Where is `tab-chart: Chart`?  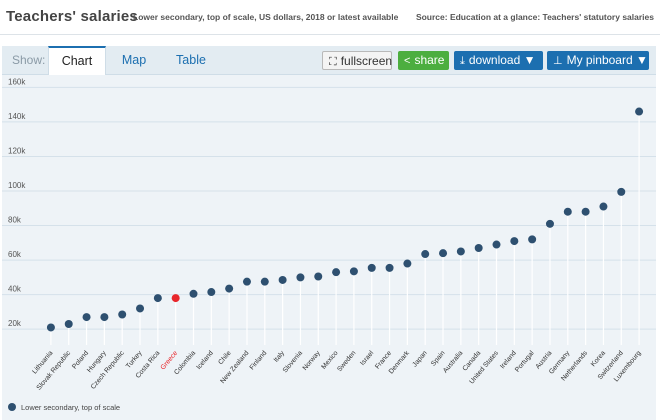
tab-chart: Chart is located at coordinates (77, 60).